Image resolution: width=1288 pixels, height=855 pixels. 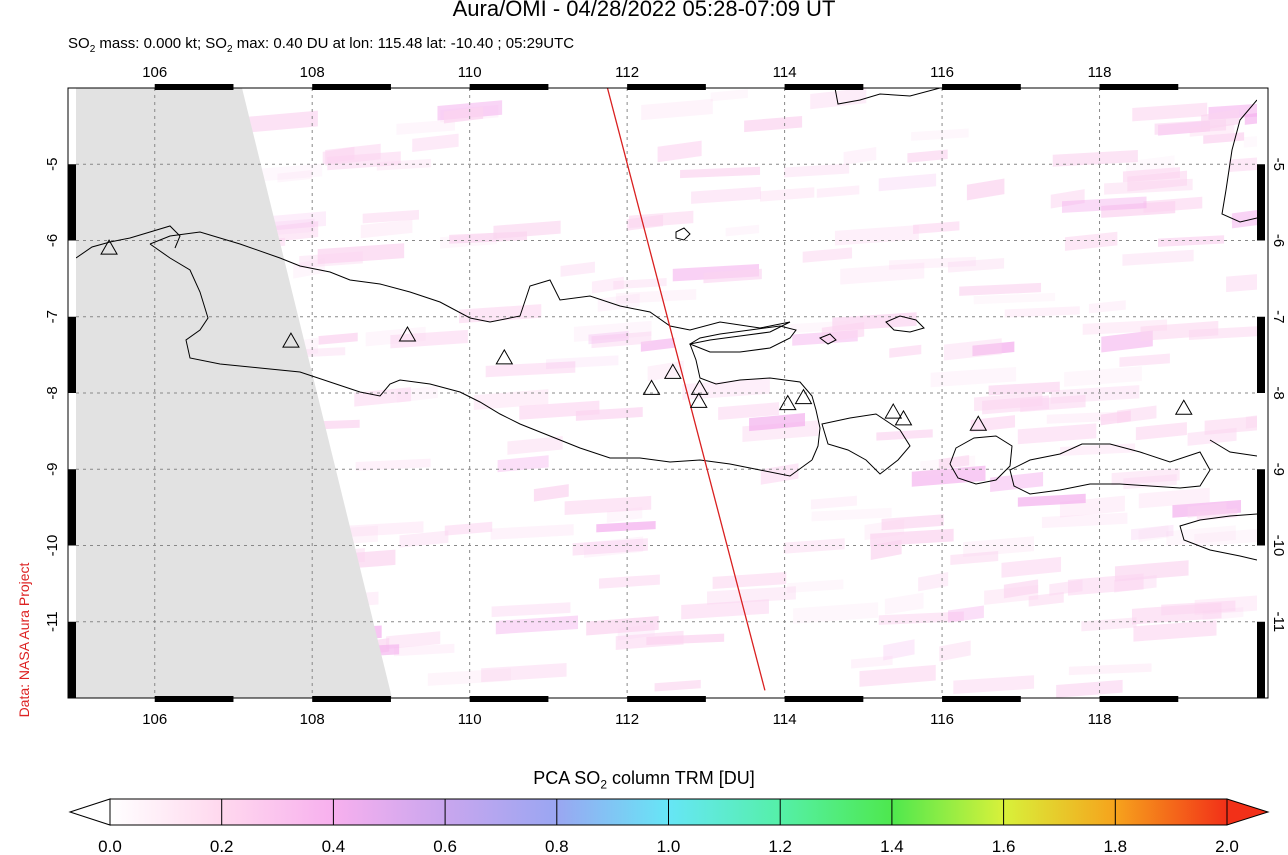 I want to click on lon-label-top: 116, so click(x=942, y=72).